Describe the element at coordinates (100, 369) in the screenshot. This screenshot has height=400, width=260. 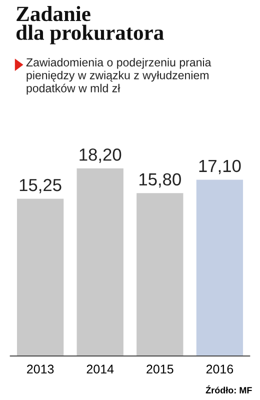
I see `x-tick-label: 2014` at that location.